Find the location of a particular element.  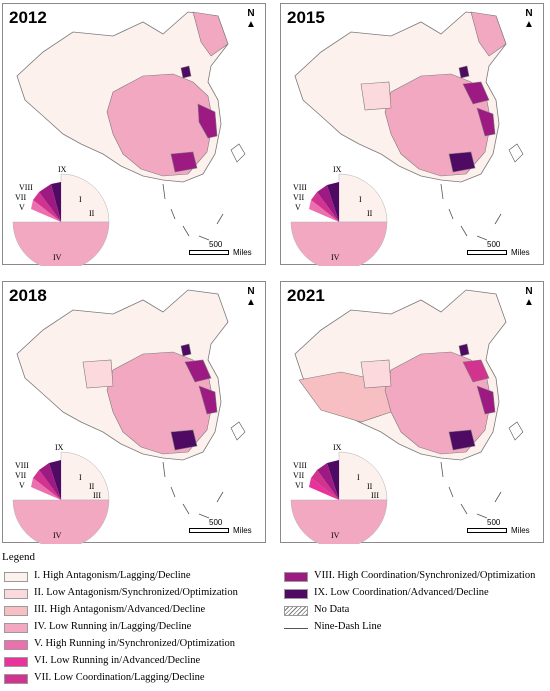

pie-chart-2021: IX VIII VII VI I II III IV is located at coordinates (339, 493).